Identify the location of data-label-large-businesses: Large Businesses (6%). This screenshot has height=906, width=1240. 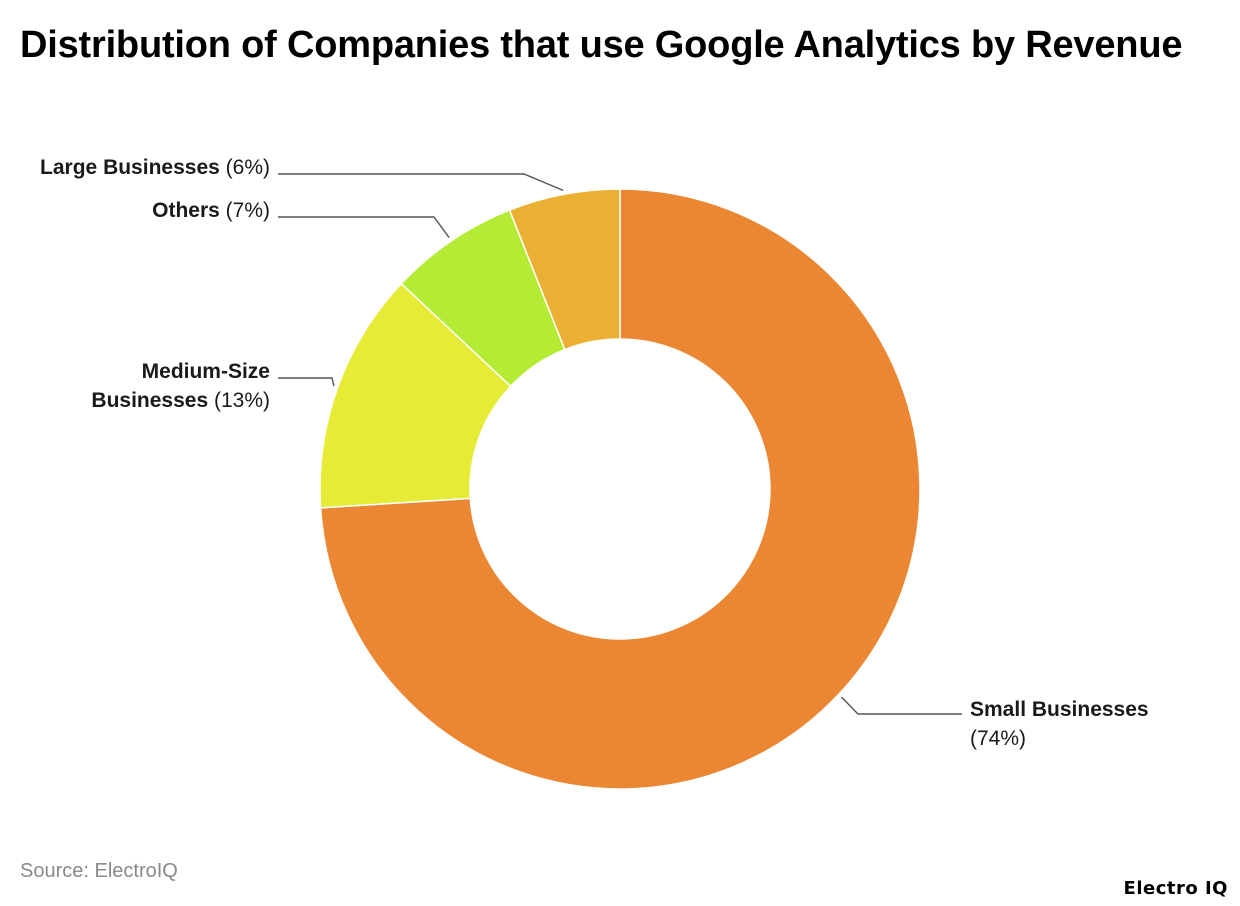
(155, 167).